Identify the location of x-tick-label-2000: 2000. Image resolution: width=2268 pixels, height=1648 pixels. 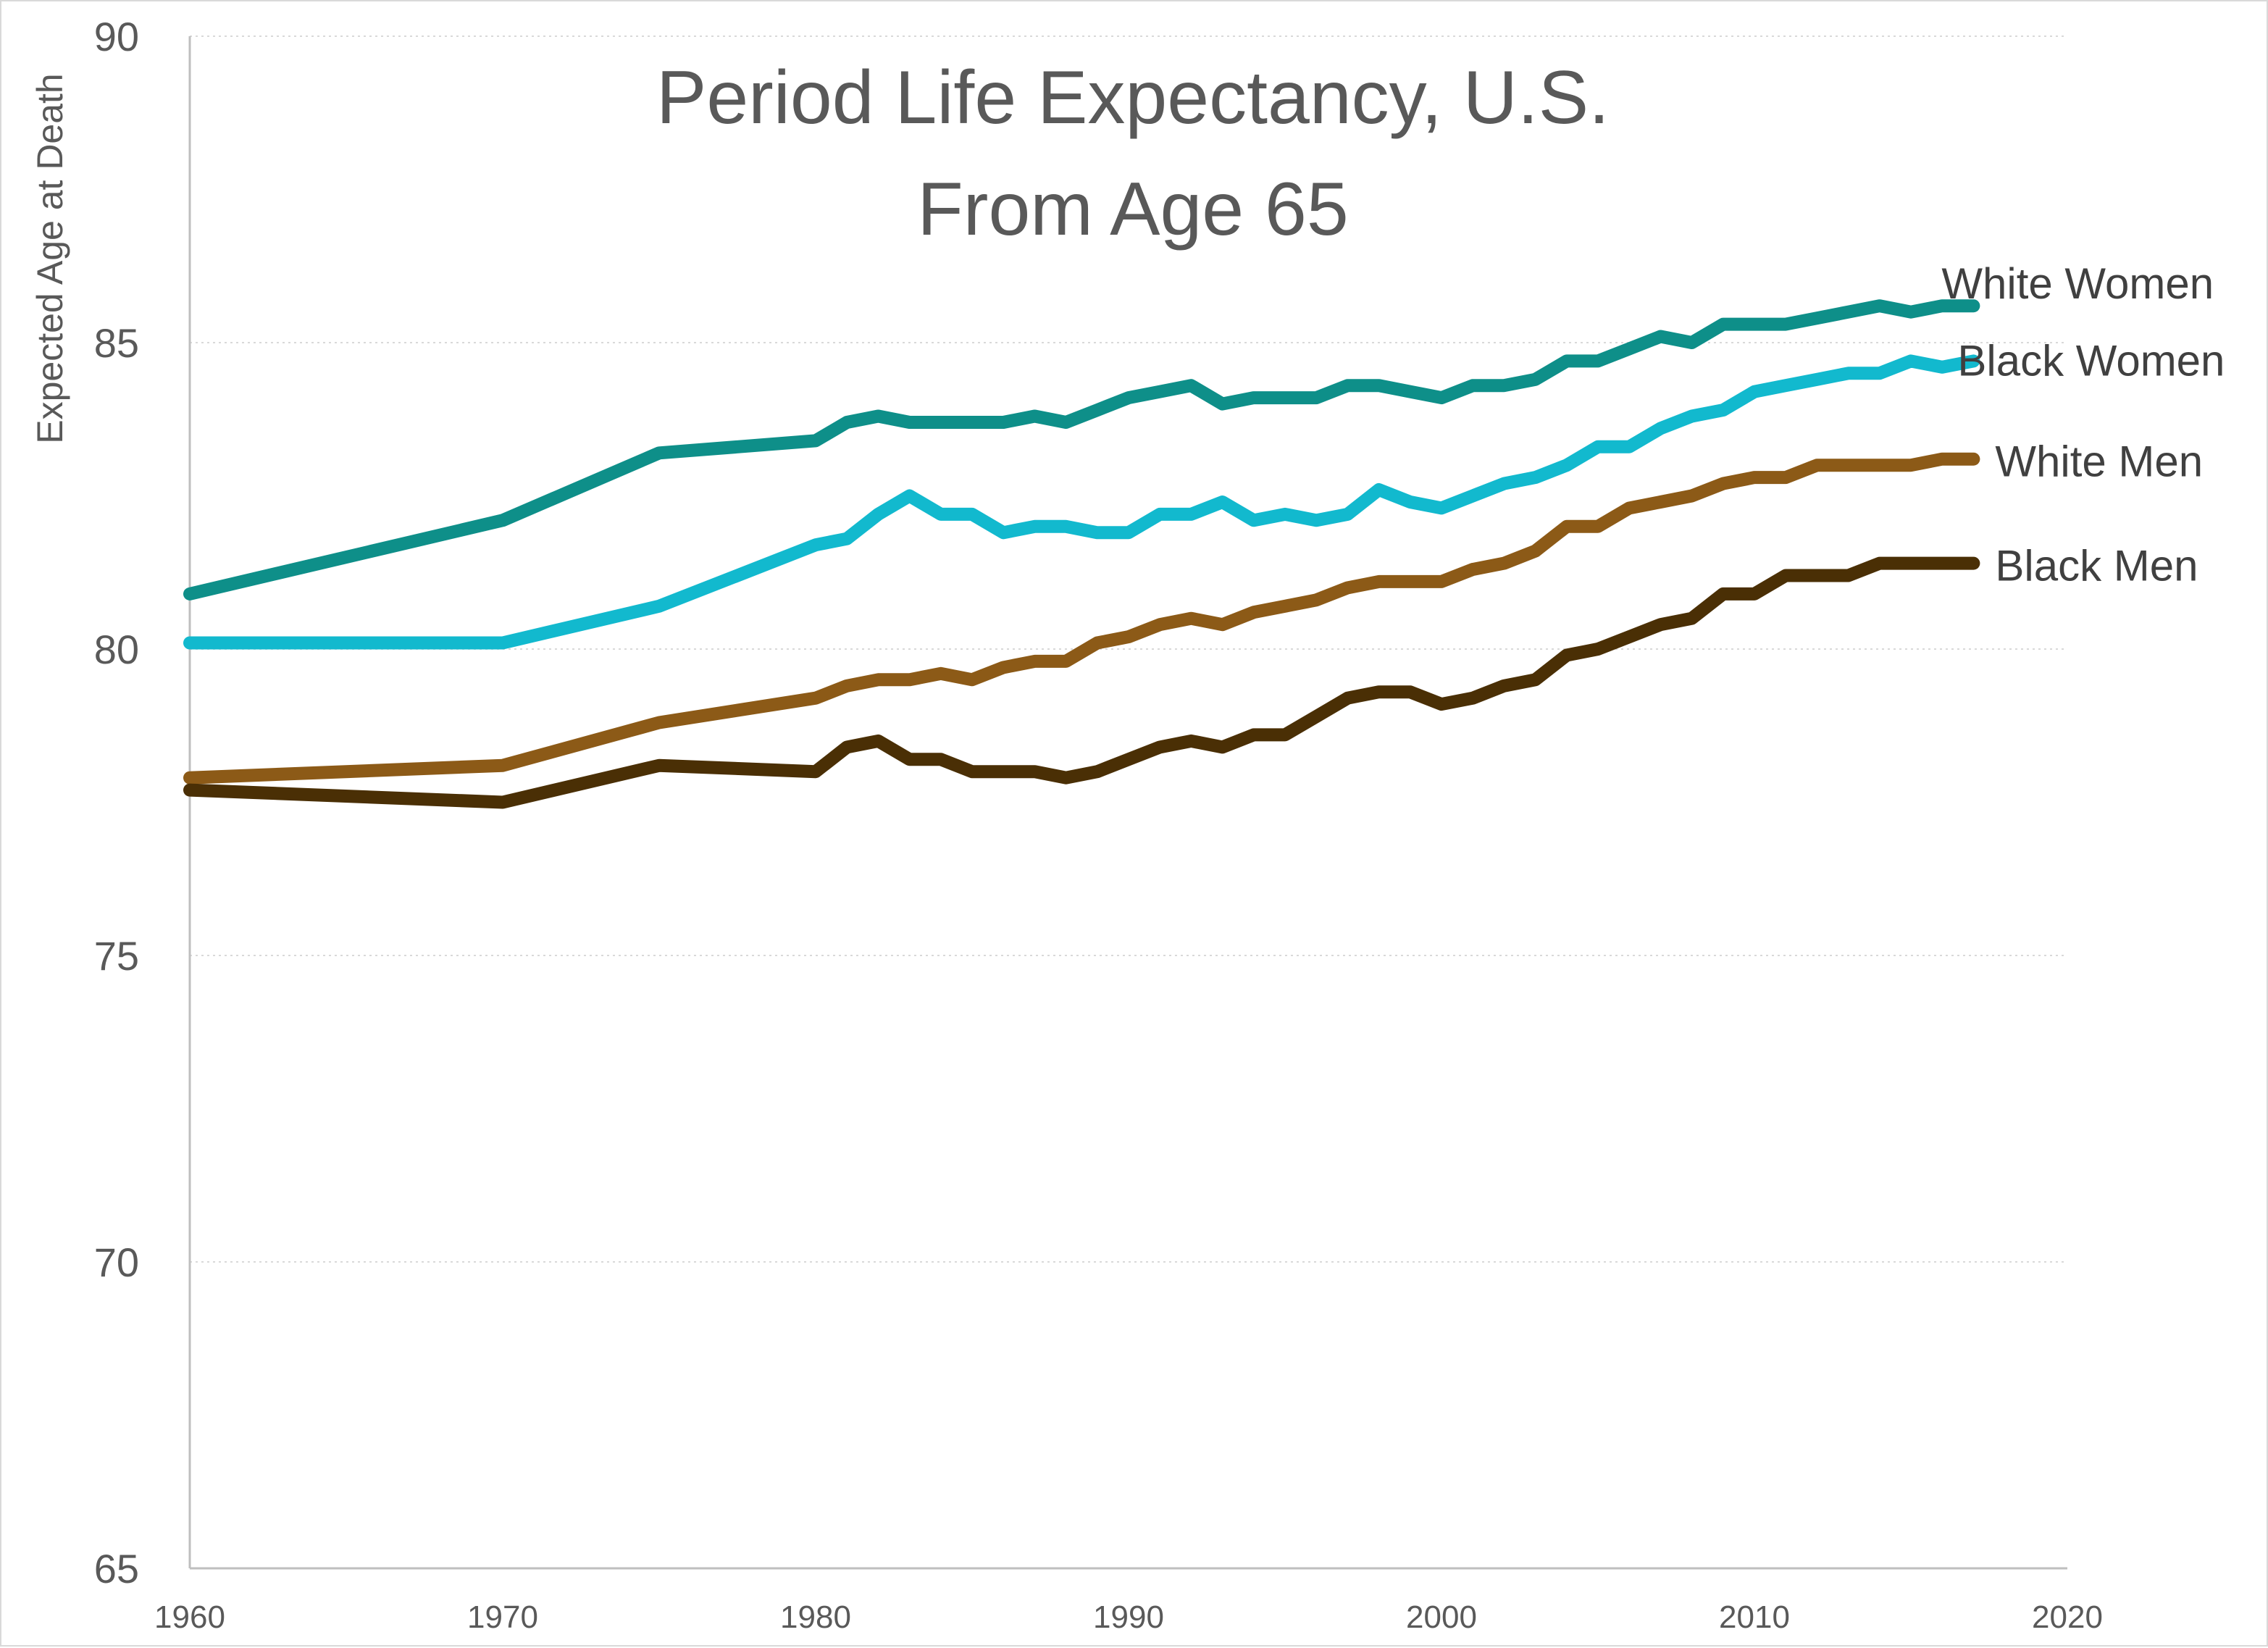
(1442, 1617).